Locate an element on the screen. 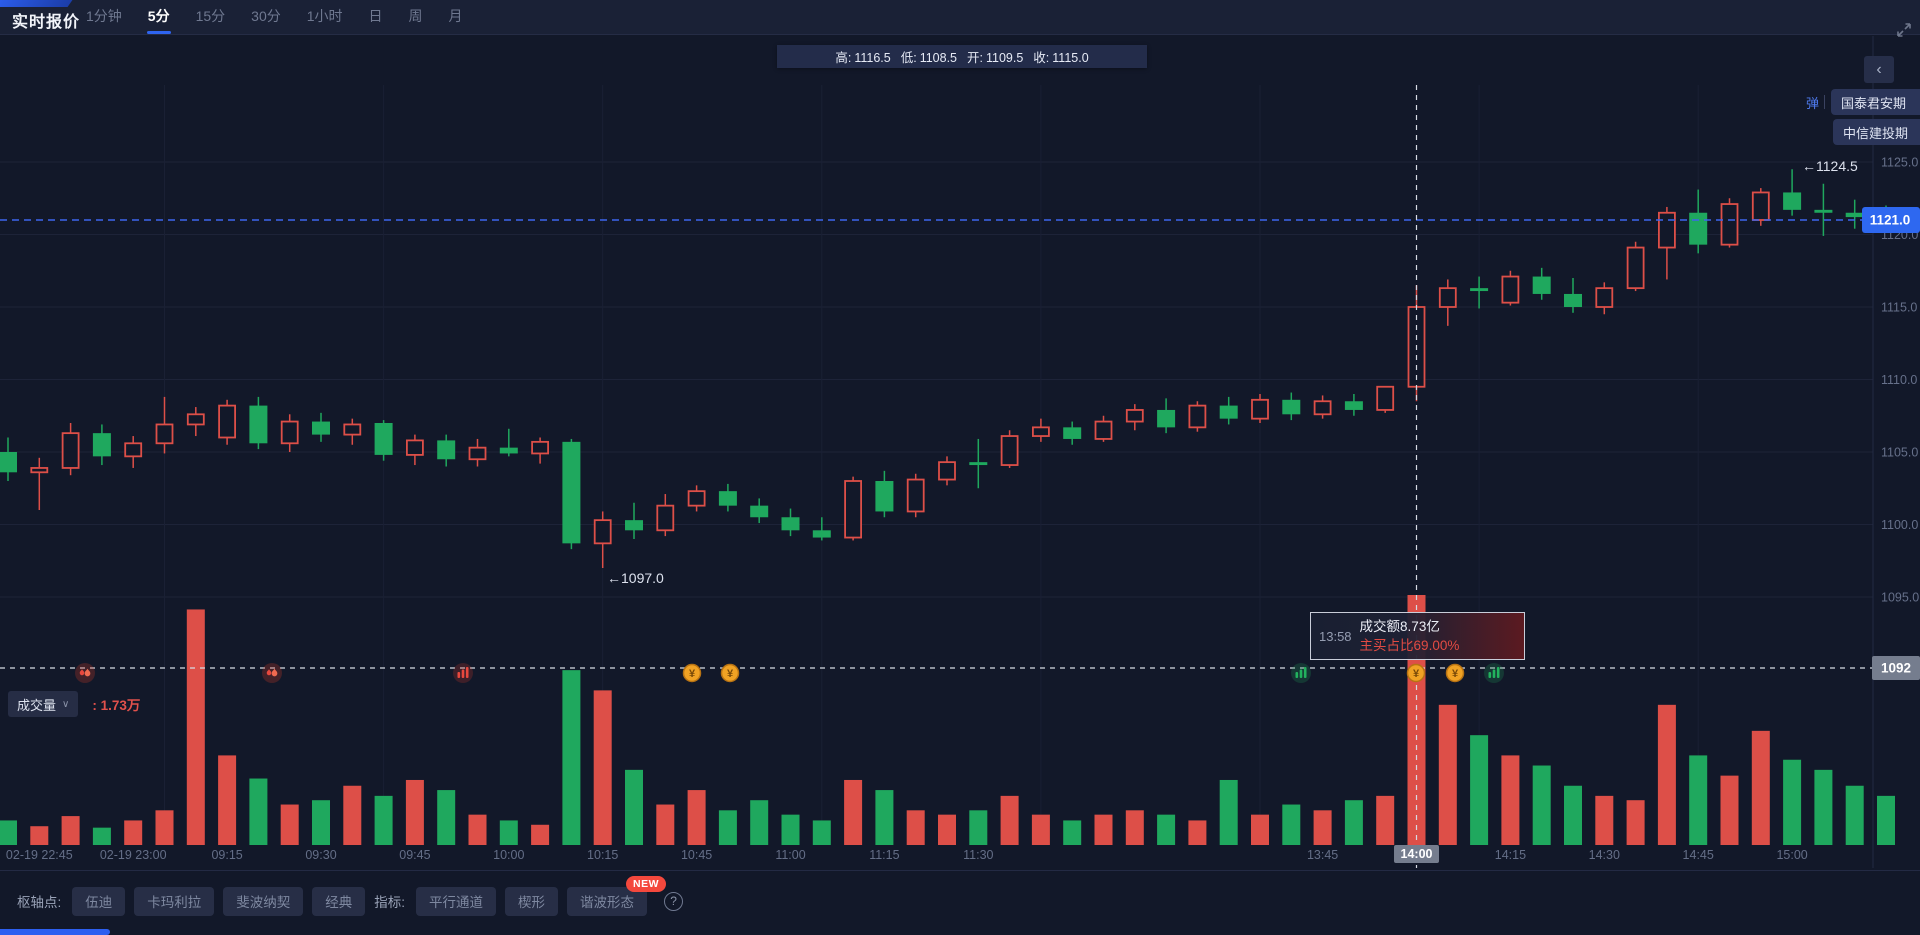 This screenshot has width=1920, height=935. time-label: 09:30 is located at coordinates (321, 855).